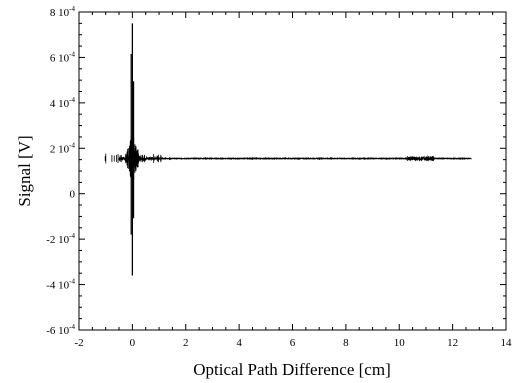 Image resolution: width=519 pixels, height=383 pixels. I want to click on series-trace, so click(295, 158).